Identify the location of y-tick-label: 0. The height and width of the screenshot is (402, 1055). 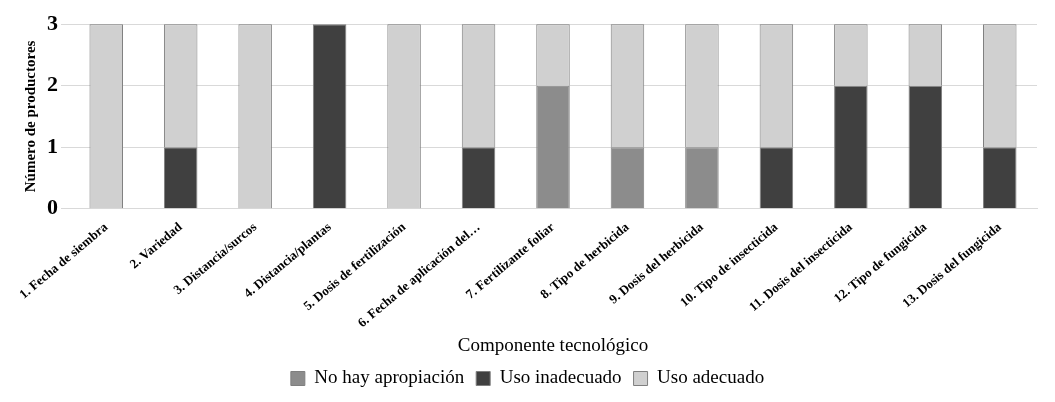
(52, 207).